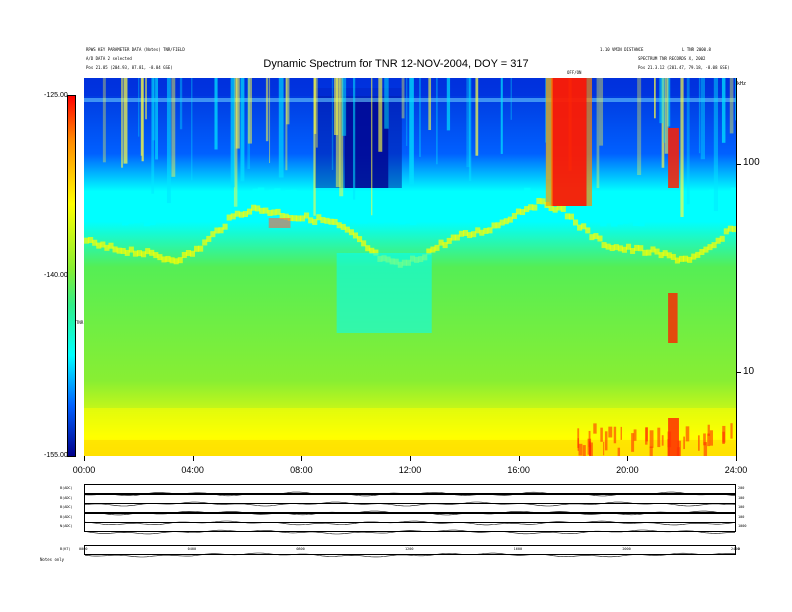  Describe the element at coordinates (518, 549) in the screenshot. I see `mini-x-tick-label: 1600` at that location.